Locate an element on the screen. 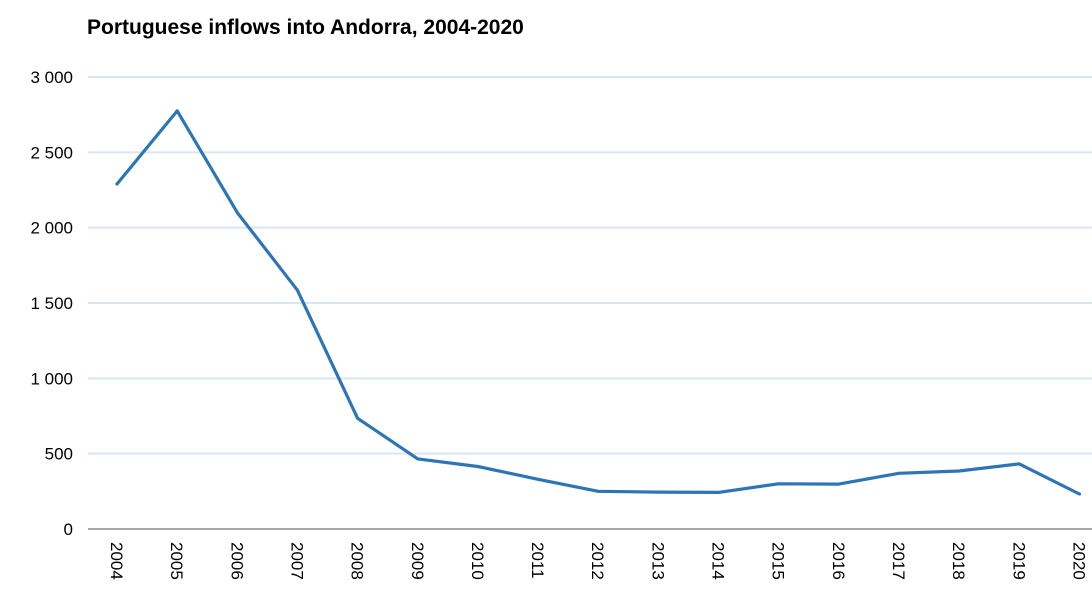 Image resolution: width=1092 pixels, height=590 pixels. x-tick-label: 2016 is located at coordinates (838, 561).